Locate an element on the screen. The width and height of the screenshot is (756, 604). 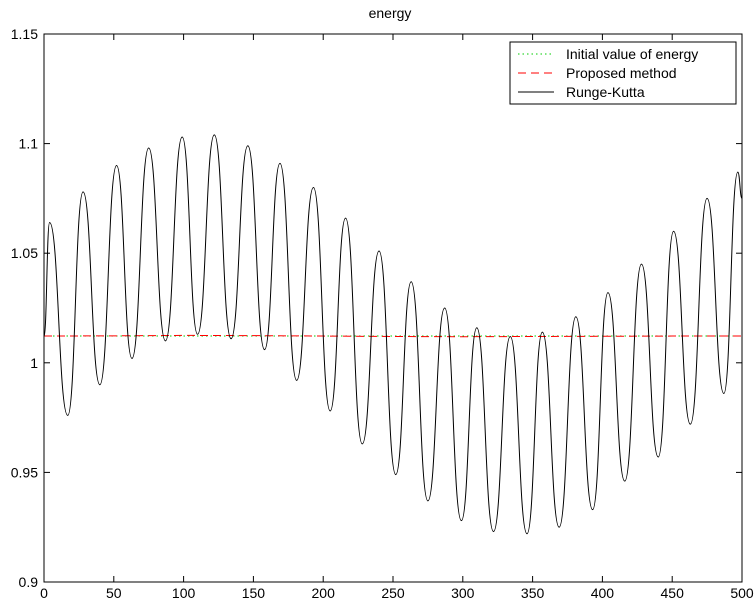
y-tick-label: 0.95 is located at coordinates (24, 472).